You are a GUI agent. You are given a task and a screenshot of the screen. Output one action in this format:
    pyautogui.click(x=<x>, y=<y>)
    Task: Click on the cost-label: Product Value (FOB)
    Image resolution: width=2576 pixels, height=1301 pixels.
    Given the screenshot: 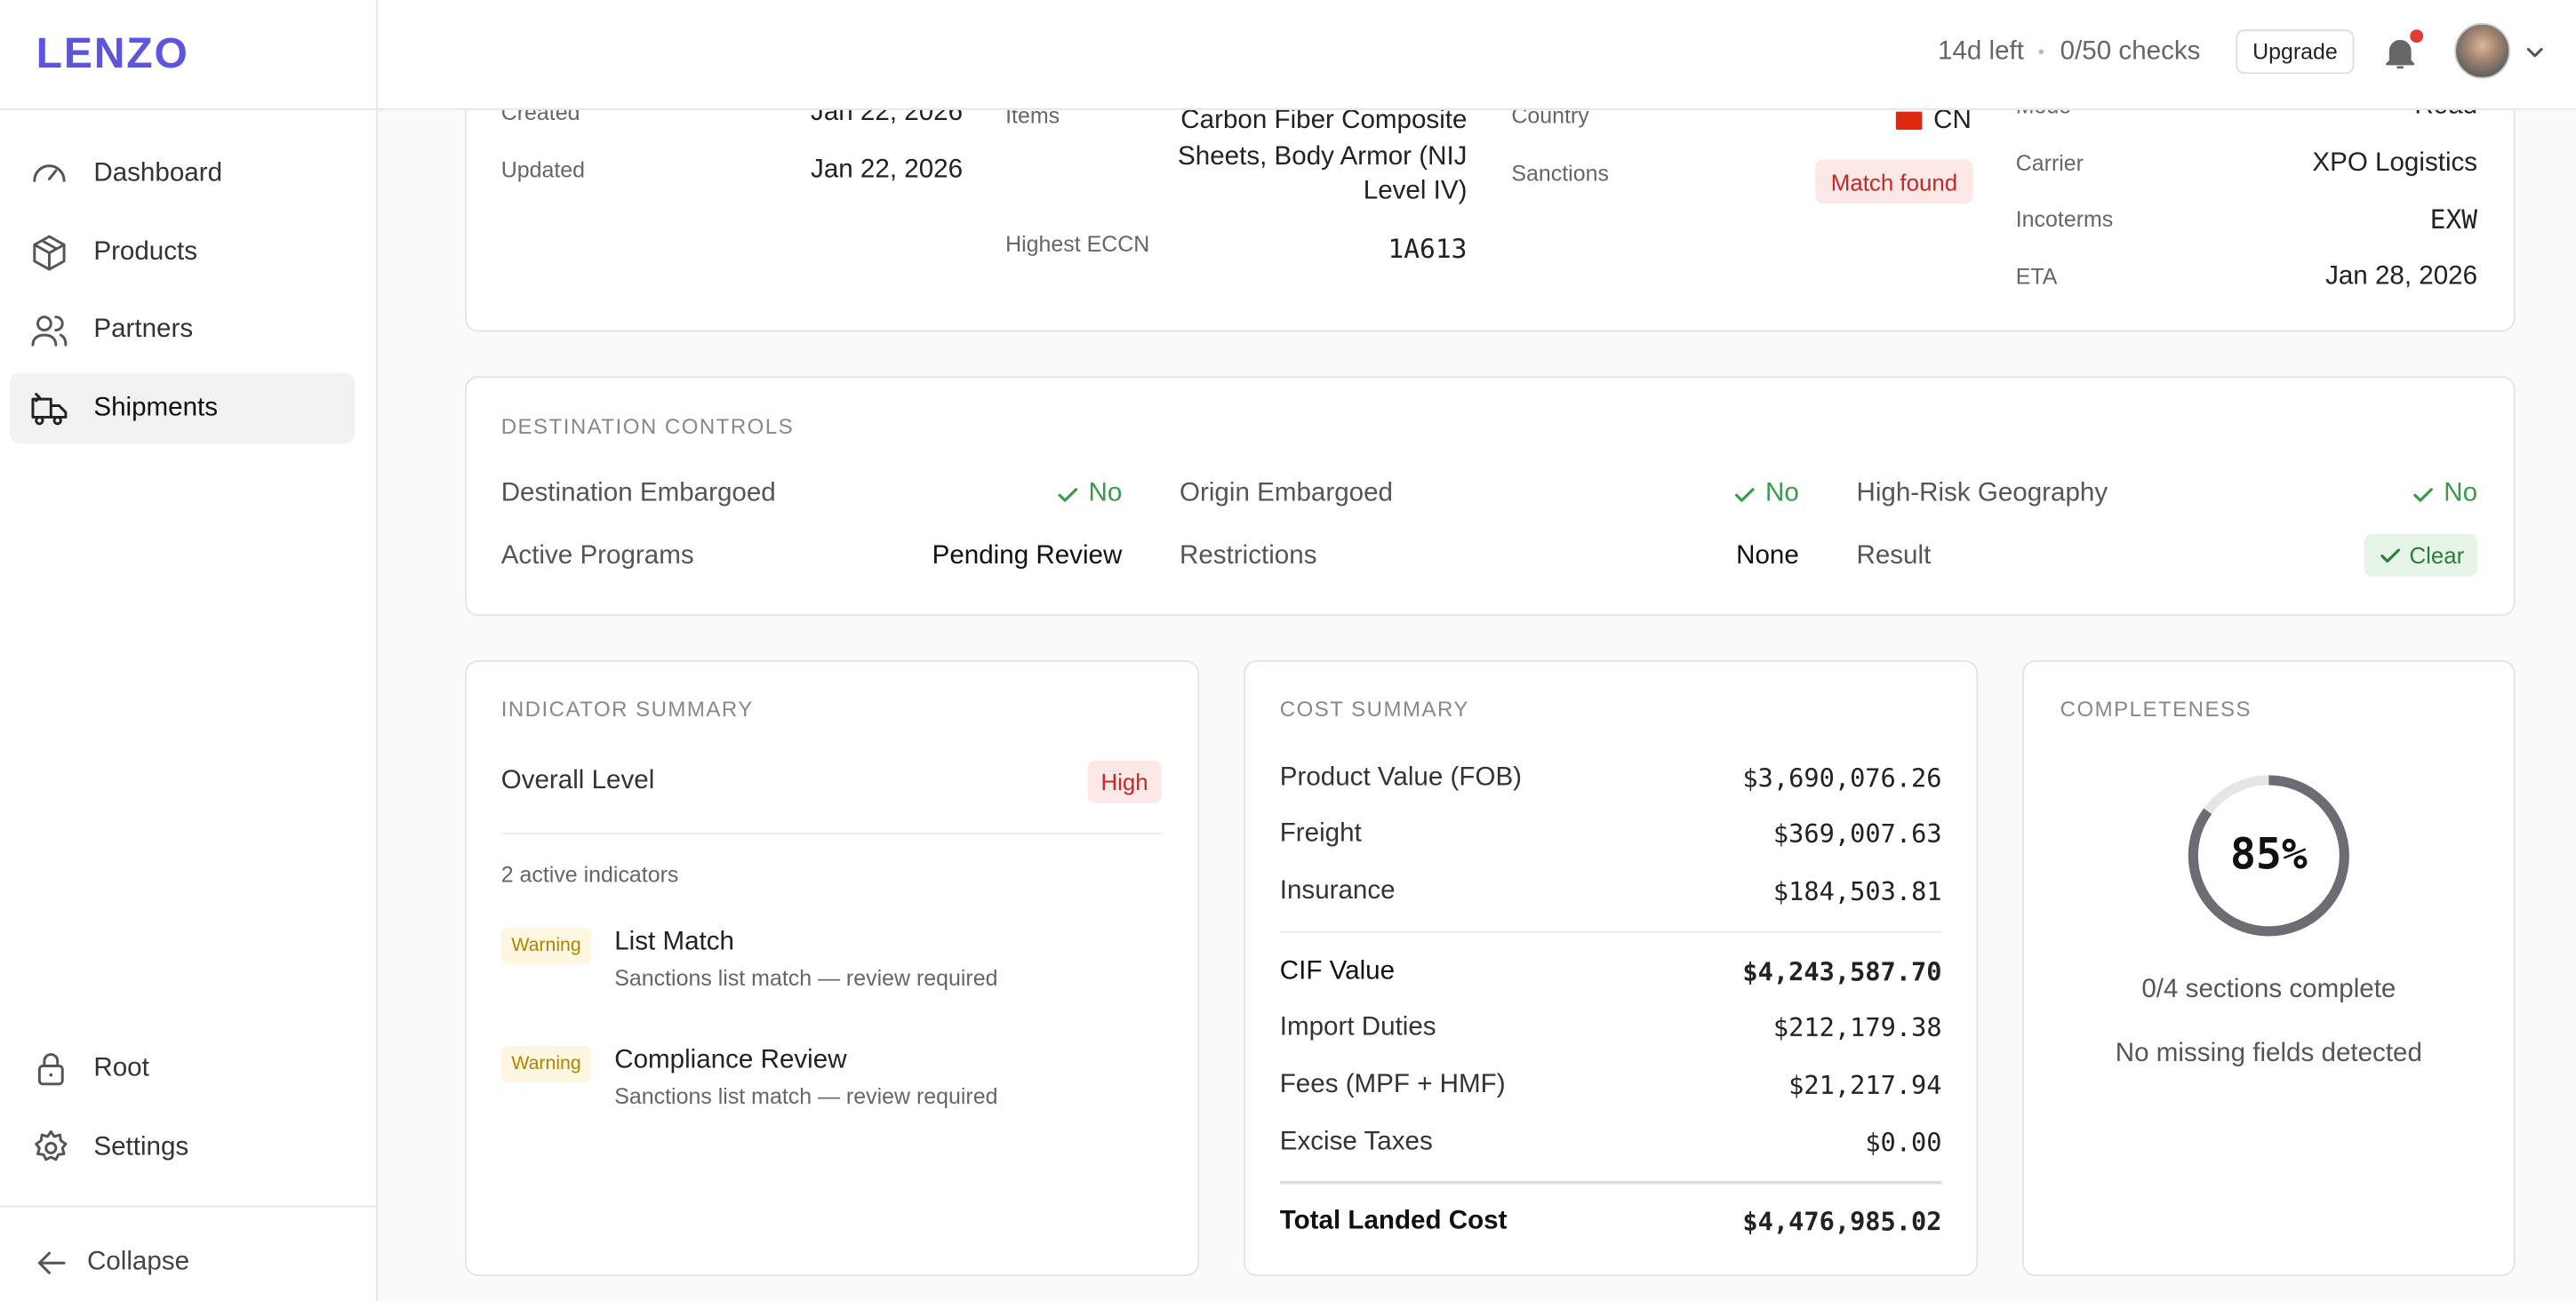 What is the action you would take?
    pyautogui.click(x=1401, y=778)
    